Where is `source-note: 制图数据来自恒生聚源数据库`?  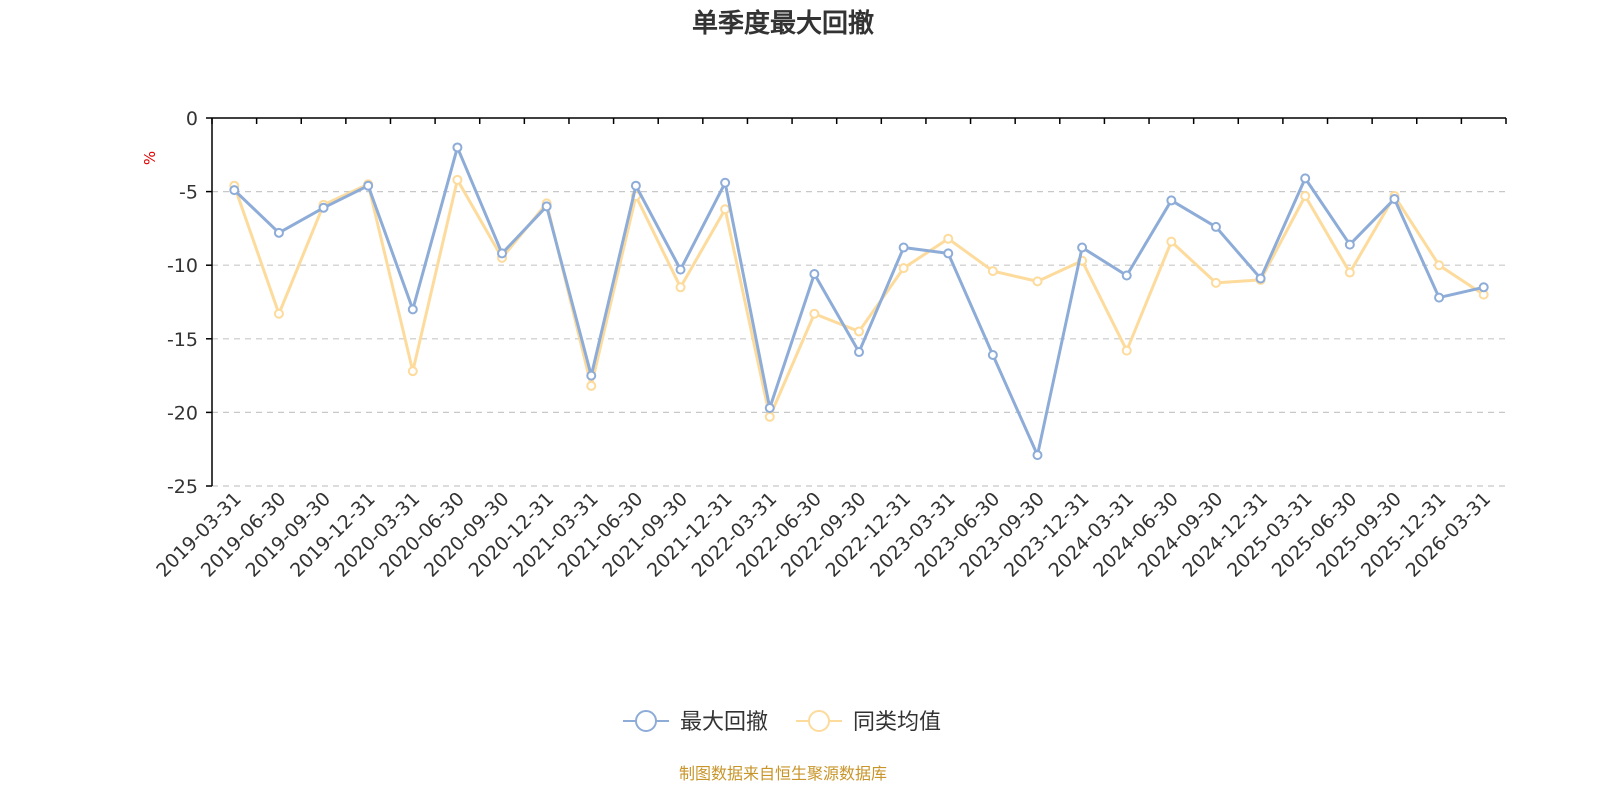 source-note: 制图数据来自恒生聚源数据库 is located at coordinates (783, 773).